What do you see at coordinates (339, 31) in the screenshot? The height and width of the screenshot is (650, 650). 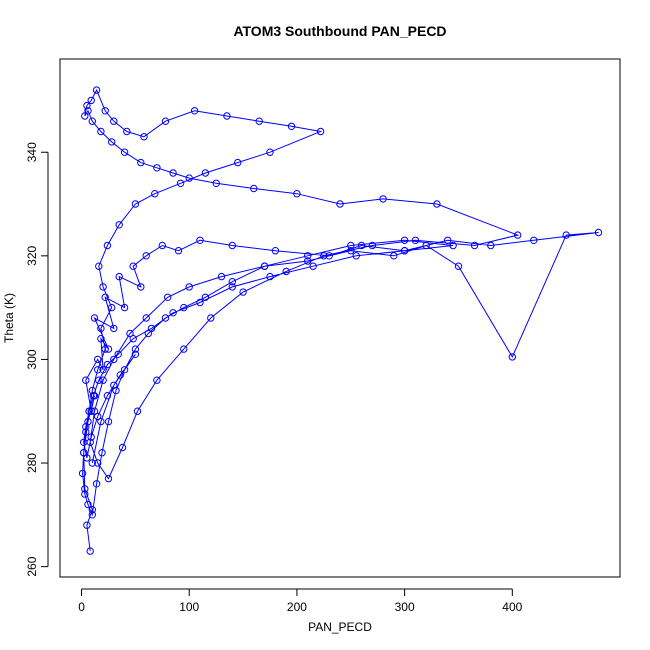 I see `chart-title: ATOM3 Southbound PAN_PECD` at bounding box center [339, 31].